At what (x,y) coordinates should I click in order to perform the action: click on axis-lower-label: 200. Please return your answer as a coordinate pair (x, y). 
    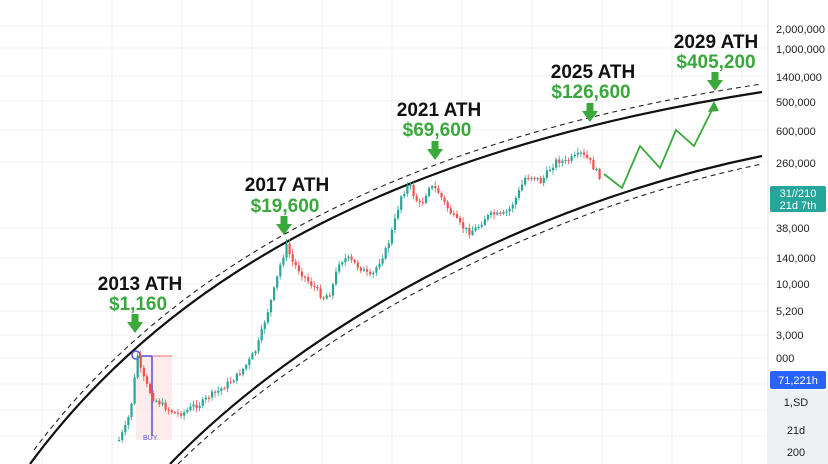
    Looking at the image, I should click on (796, 453).